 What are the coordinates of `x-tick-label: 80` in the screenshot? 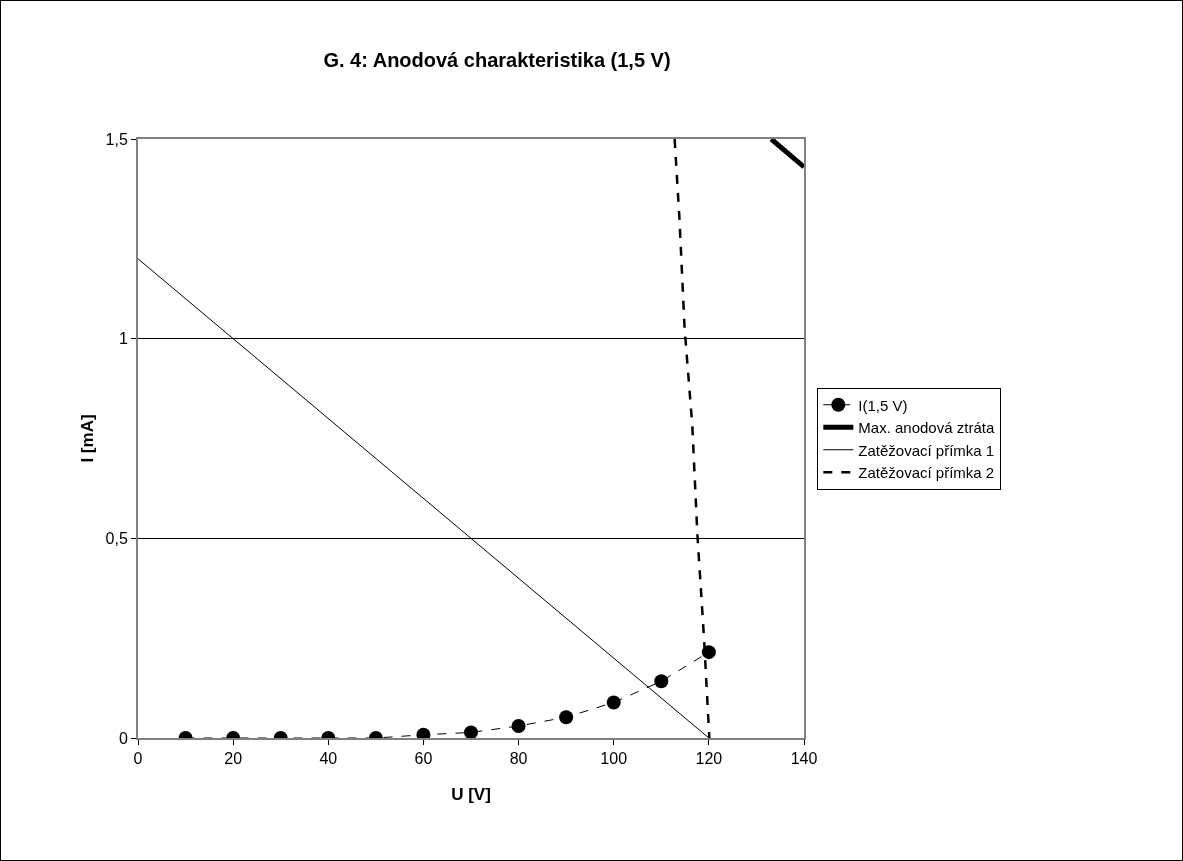 It's located at (518, 759).